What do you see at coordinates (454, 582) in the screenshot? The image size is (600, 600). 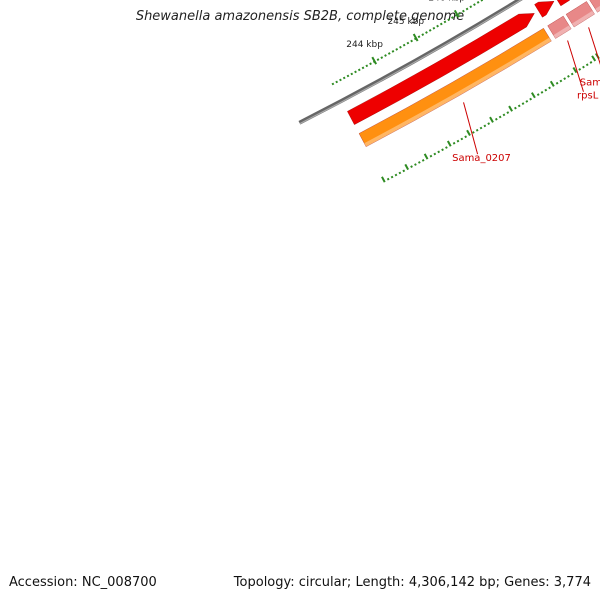 I see `length-value: 4,306,142 bp;` at bounding box center [454, 582].